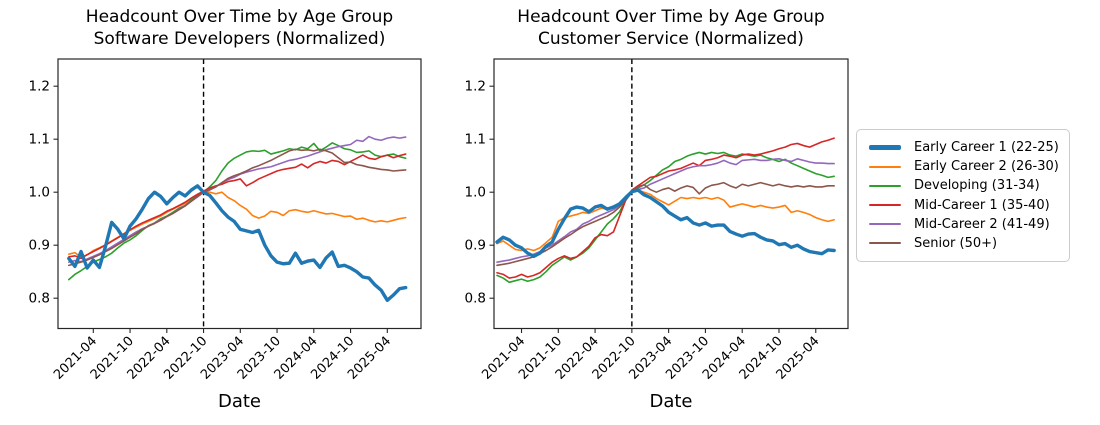  I want to click on legend-item: Senior (50+), so click(963, 243).